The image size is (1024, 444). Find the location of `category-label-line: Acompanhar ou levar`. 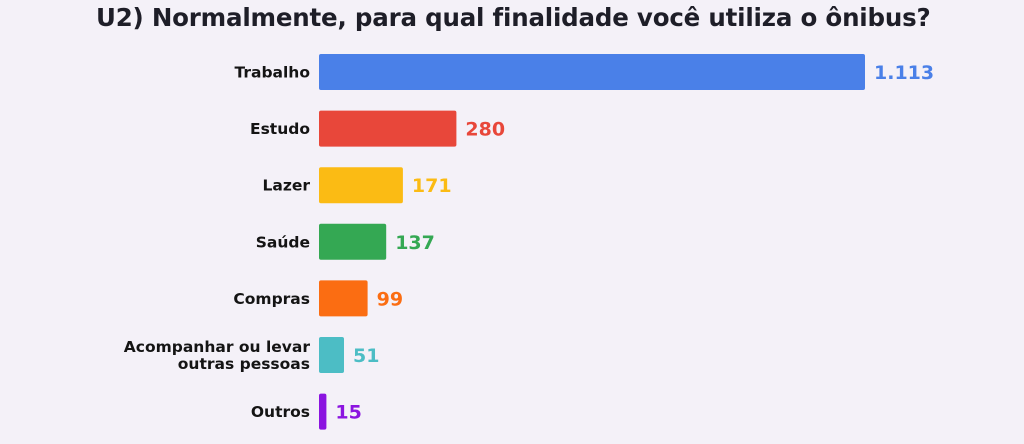

category-label-line: Acompanhar ou levar is located at coordinates (217, 347).